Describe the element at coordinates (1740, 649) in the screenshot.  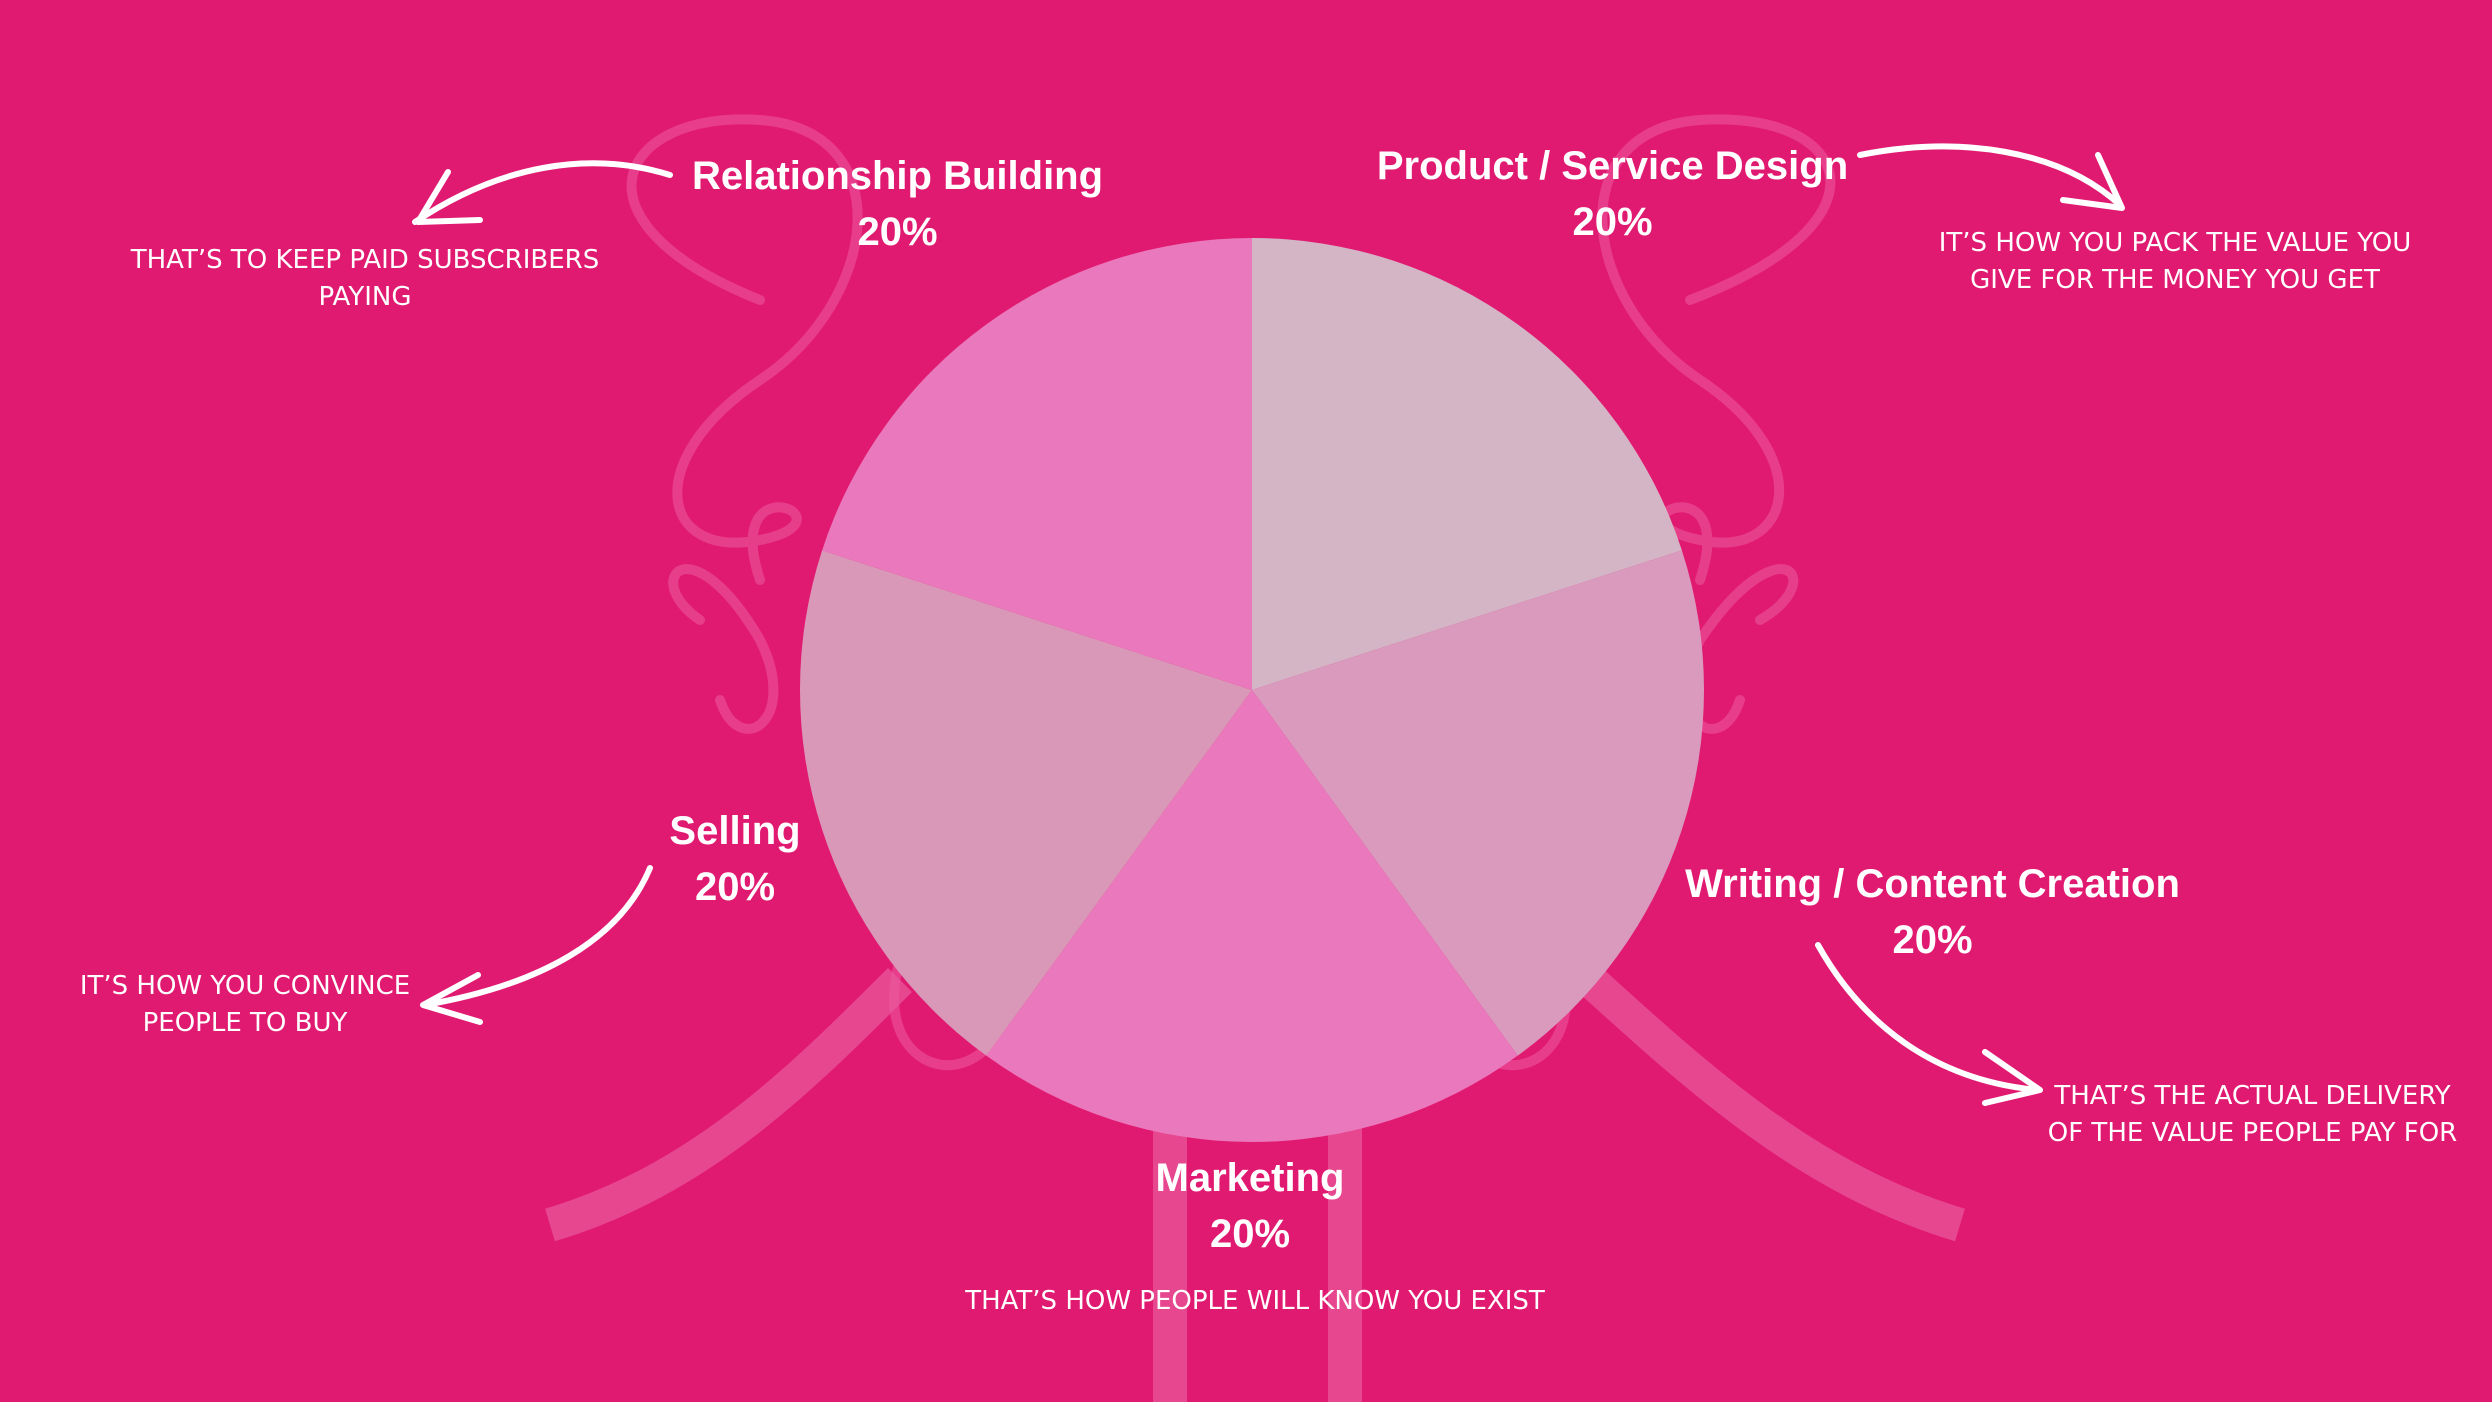
I see `loop-right` at that location.